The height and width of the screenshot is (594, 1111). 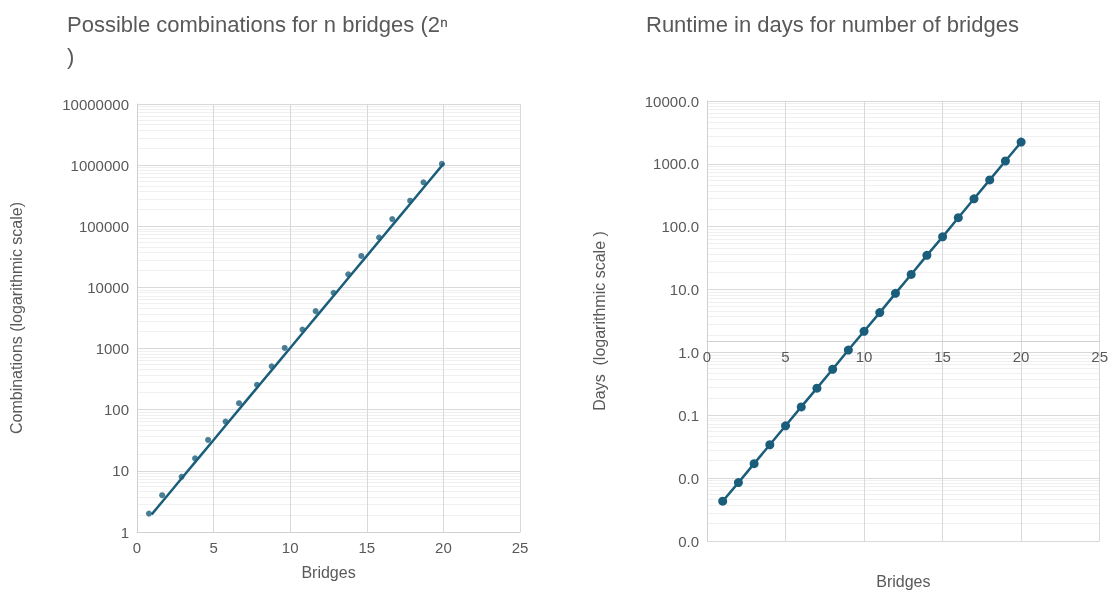 I want to click on y-tick-label: 10.0, so click(x=684, y=290).